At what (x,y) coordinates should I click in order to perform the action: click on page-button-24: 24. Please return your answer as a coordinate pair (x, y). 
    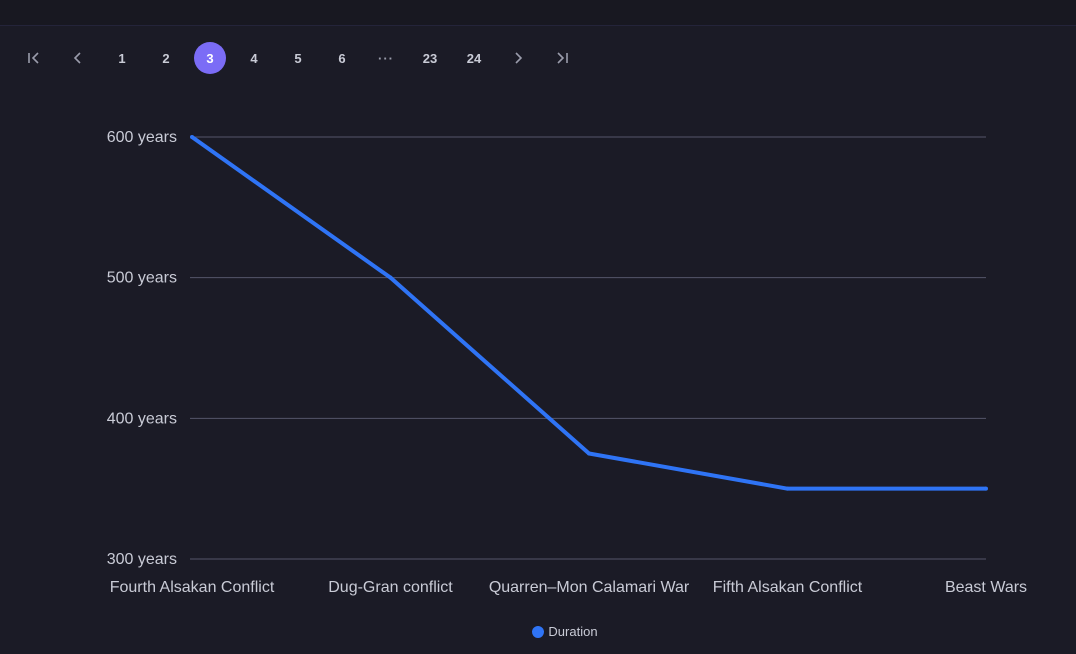
    Looking at the image, I should click on (474, 58).